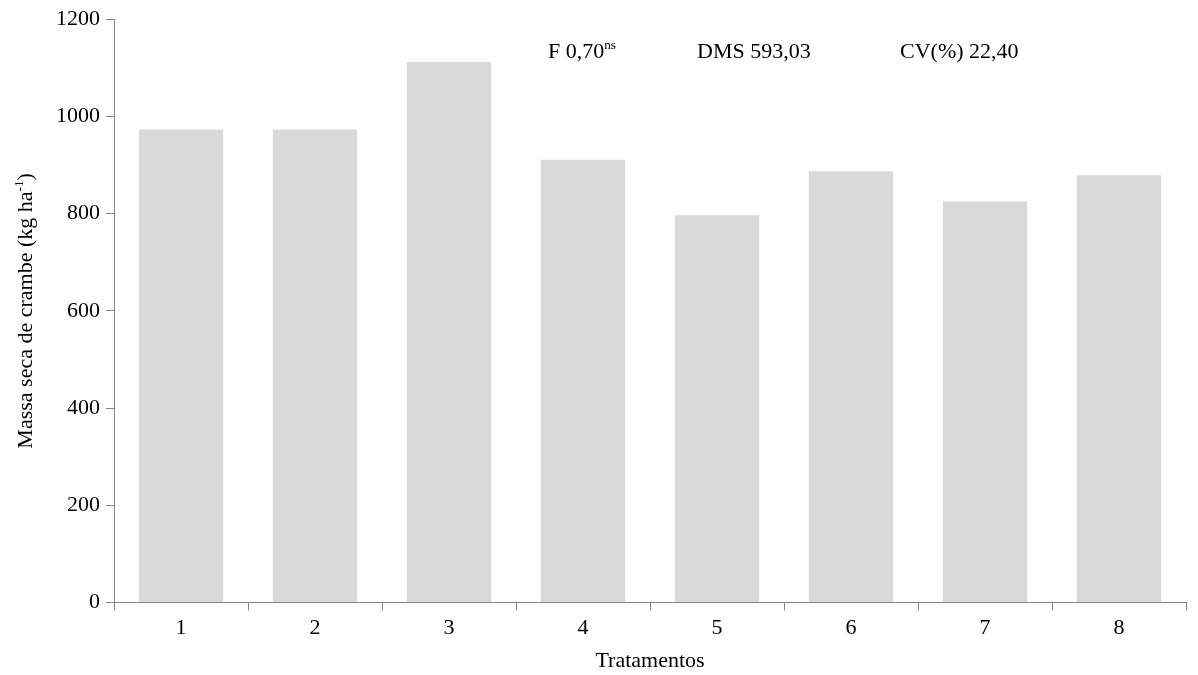 The height and width of the screenshot is (675, 1198). What do you see at coordinates (449, 626) in the screenshot?
I see `x-tick-label: 3` at bounding box center [449, 626].